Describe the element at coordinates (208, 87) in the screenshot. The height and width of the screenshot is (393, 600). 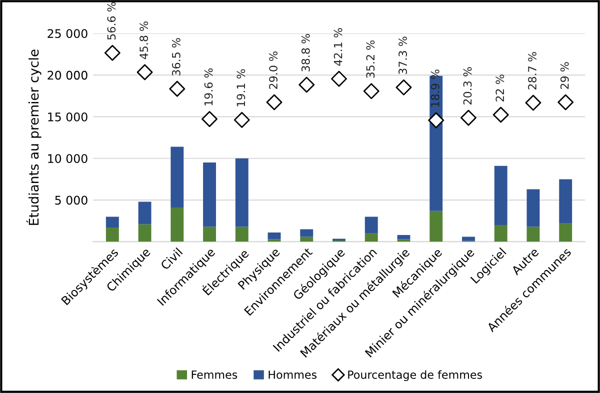
I see `data-label: 19.6 %` at that location.